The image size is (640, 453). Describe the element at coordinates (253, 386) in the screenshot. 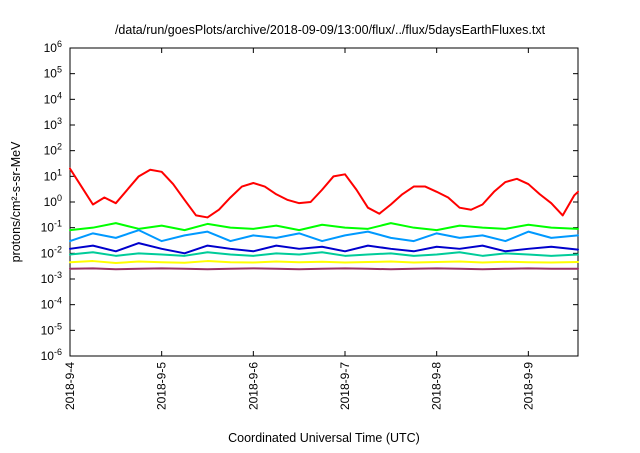

I see `x-tick-label-2: 2018-9-6` at that location.